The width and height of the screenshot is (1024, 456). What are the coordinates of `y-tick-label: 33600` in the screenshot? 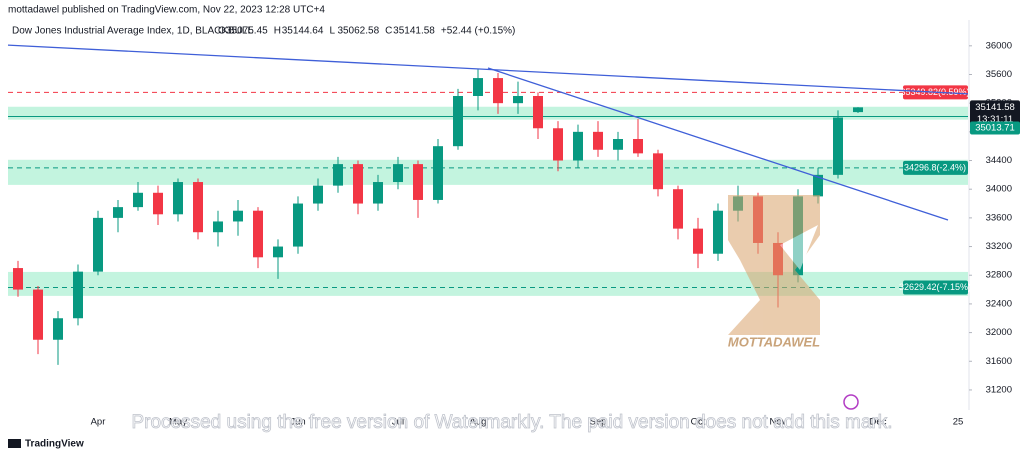 It's located at (999, 217).